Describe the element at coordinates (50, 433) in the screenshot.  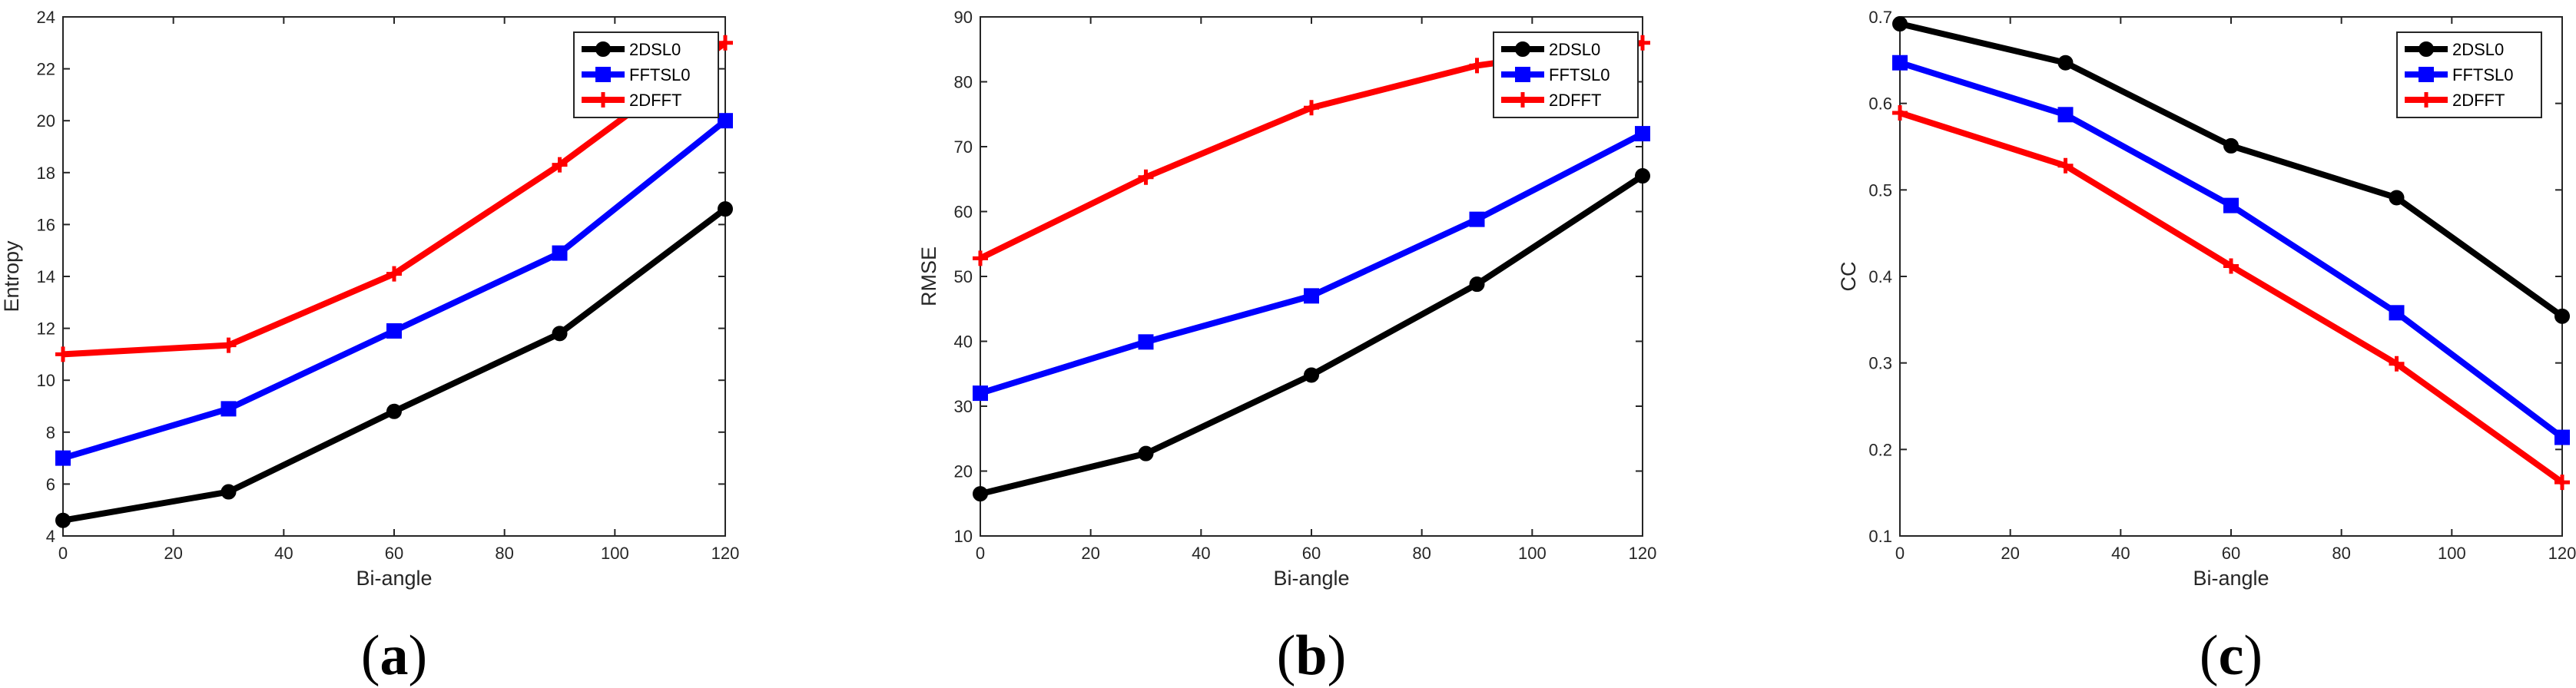
I see `y-tick-label: 8` at that location.